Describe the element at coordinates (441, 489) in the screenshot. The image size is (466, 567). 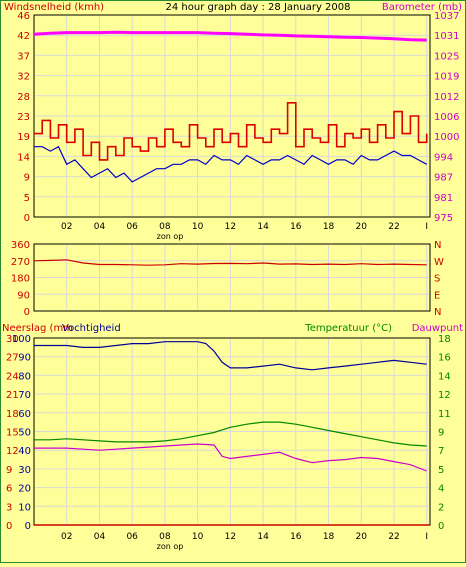
I see `temperature-tick-label: 4` at that location.